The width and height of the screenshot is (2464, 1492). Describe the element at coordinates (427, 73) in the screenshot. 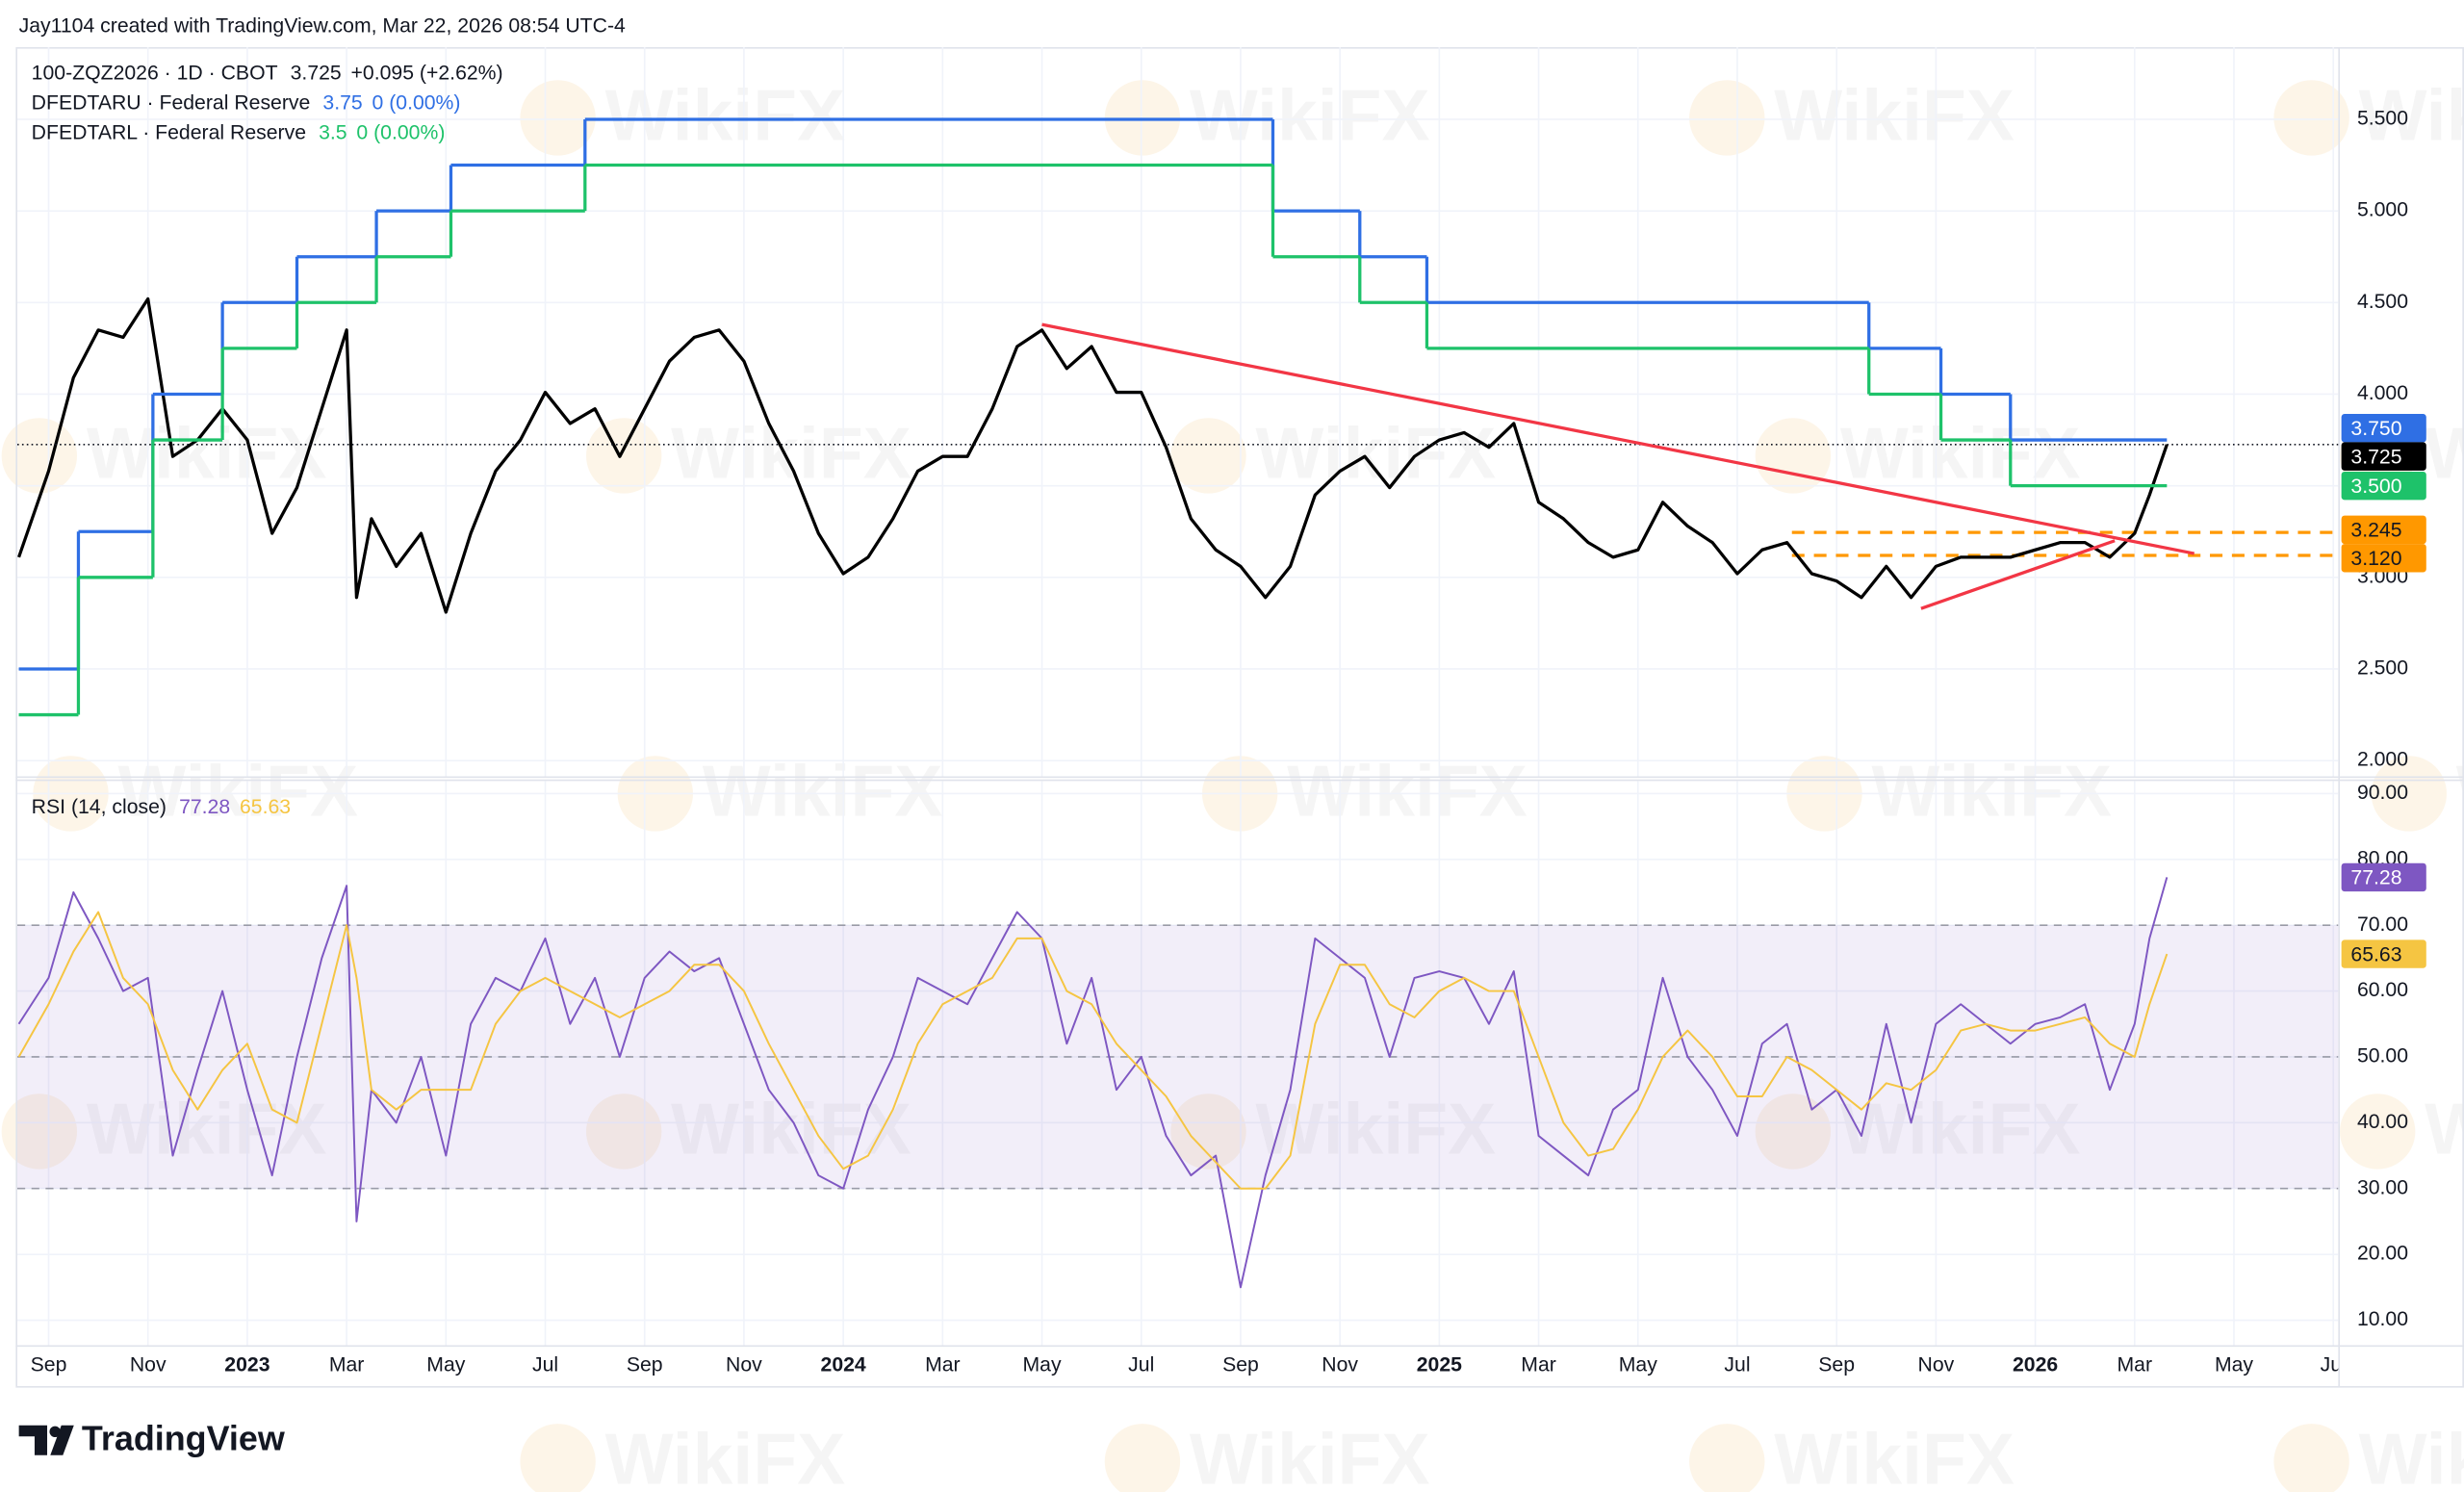

I see `legend-value: +0.095 (+2.62%)` at that location.